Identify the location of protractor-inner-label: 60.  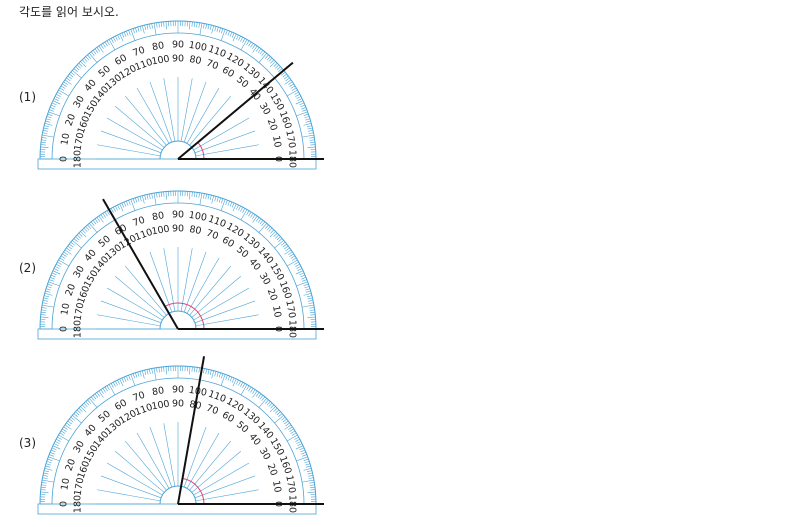
(228, 243).